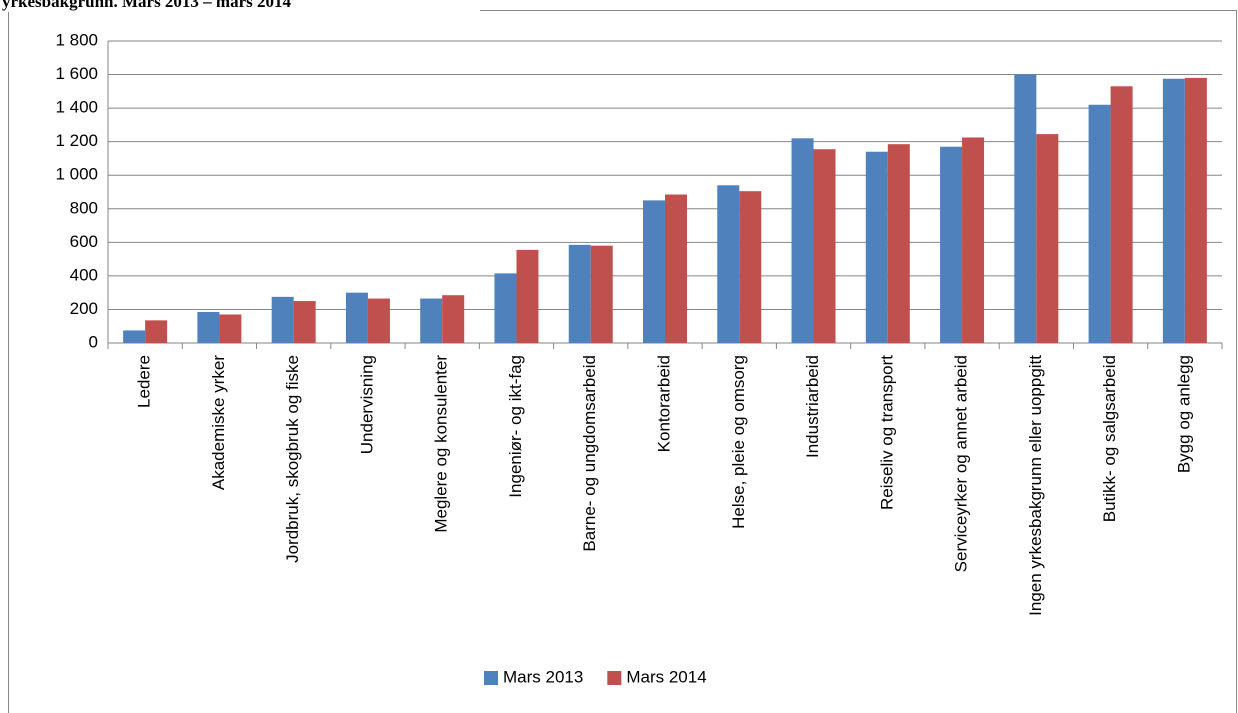  Describe the element at coordinates (292, 459) in the screenshot. I see `x-tick-label: Jordbruk, skogbruk og fiske` at that location.